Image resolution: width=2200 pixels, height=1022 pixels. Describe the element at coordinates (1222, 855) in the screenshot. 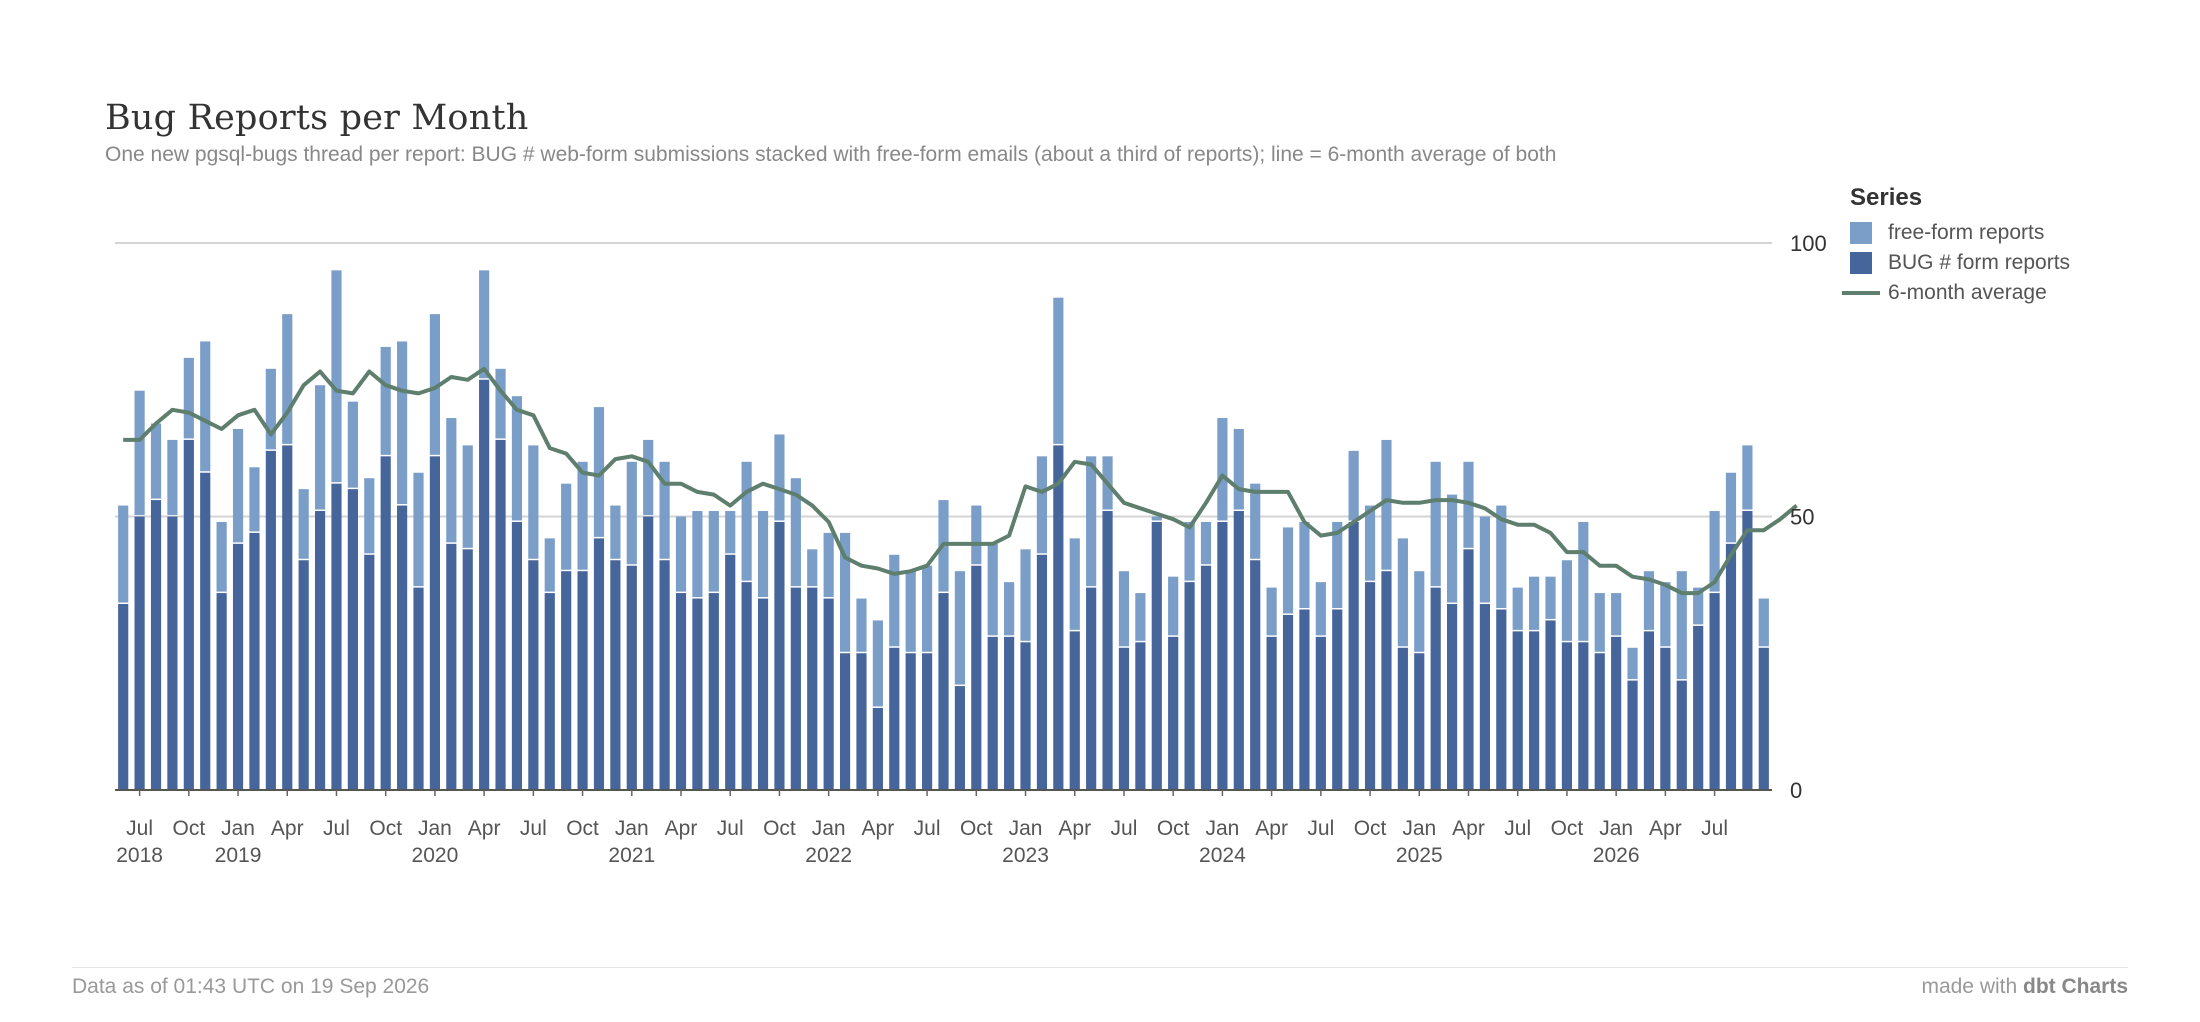

I see `x-tick-year: 2024` at that location.